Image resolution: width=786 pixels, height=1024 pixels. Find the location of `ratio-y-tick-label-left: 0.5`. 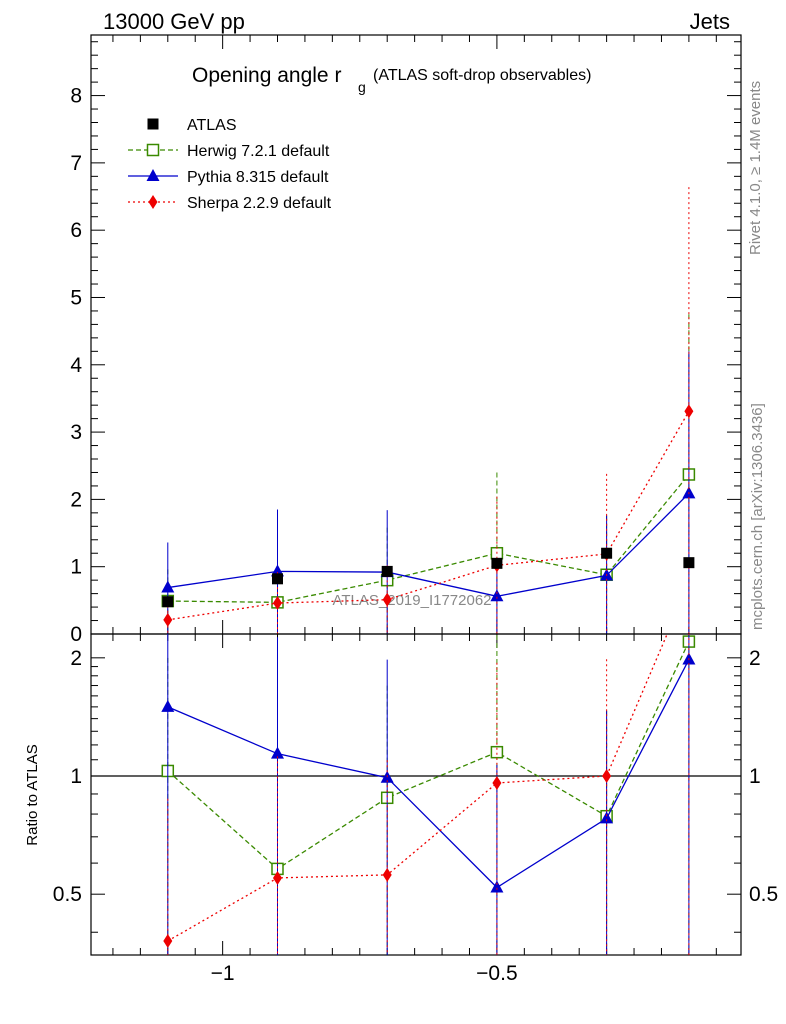

ratio-y-tick-label-left: 0.5 is located at coordinates (67, 894).